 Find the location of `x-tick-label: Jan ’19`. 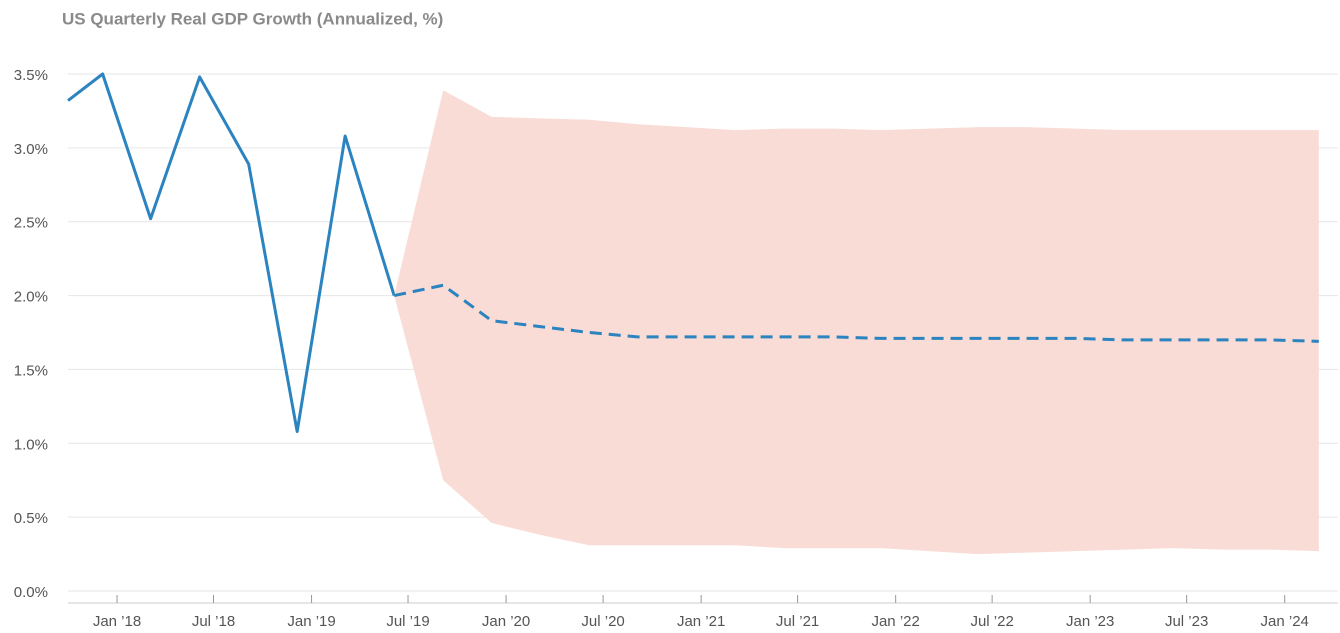

x-tick-label: Jan ’19 is located at coordinates (311, 621).